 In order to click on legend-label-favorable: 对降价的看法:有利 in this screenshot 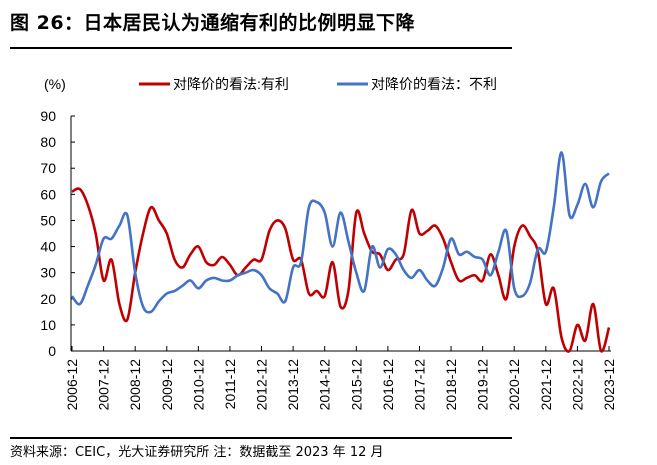, I will do `click(231, 84)`.